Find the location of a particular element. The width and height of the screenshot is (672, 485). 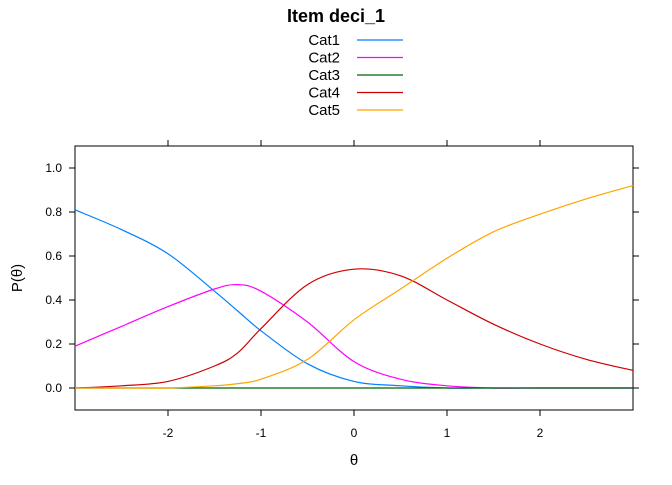

x-tick-label: -1 is located at coordinates (261, 433).